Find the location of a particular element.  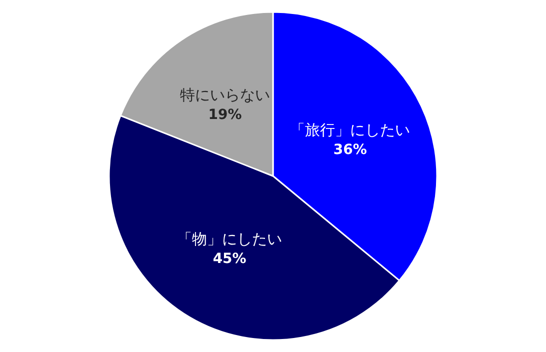

data-label: 19% is located at coordinates (225, 116).